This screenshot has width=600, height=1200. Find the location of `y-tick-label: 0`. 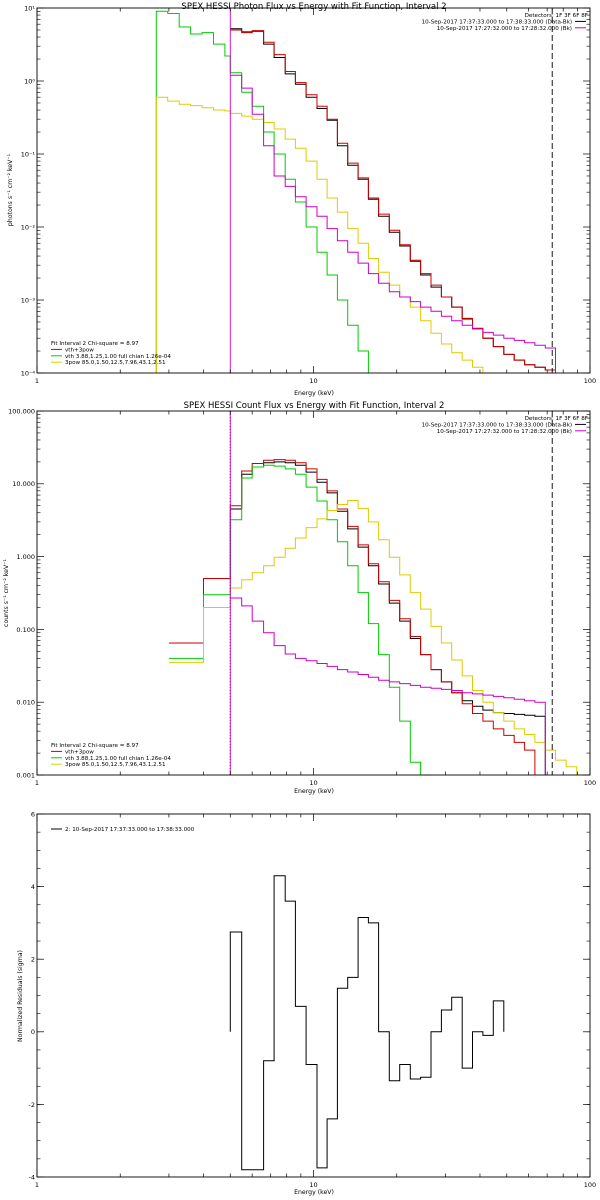

y-tick-label: 0 is located at coordinates (33, 1032).